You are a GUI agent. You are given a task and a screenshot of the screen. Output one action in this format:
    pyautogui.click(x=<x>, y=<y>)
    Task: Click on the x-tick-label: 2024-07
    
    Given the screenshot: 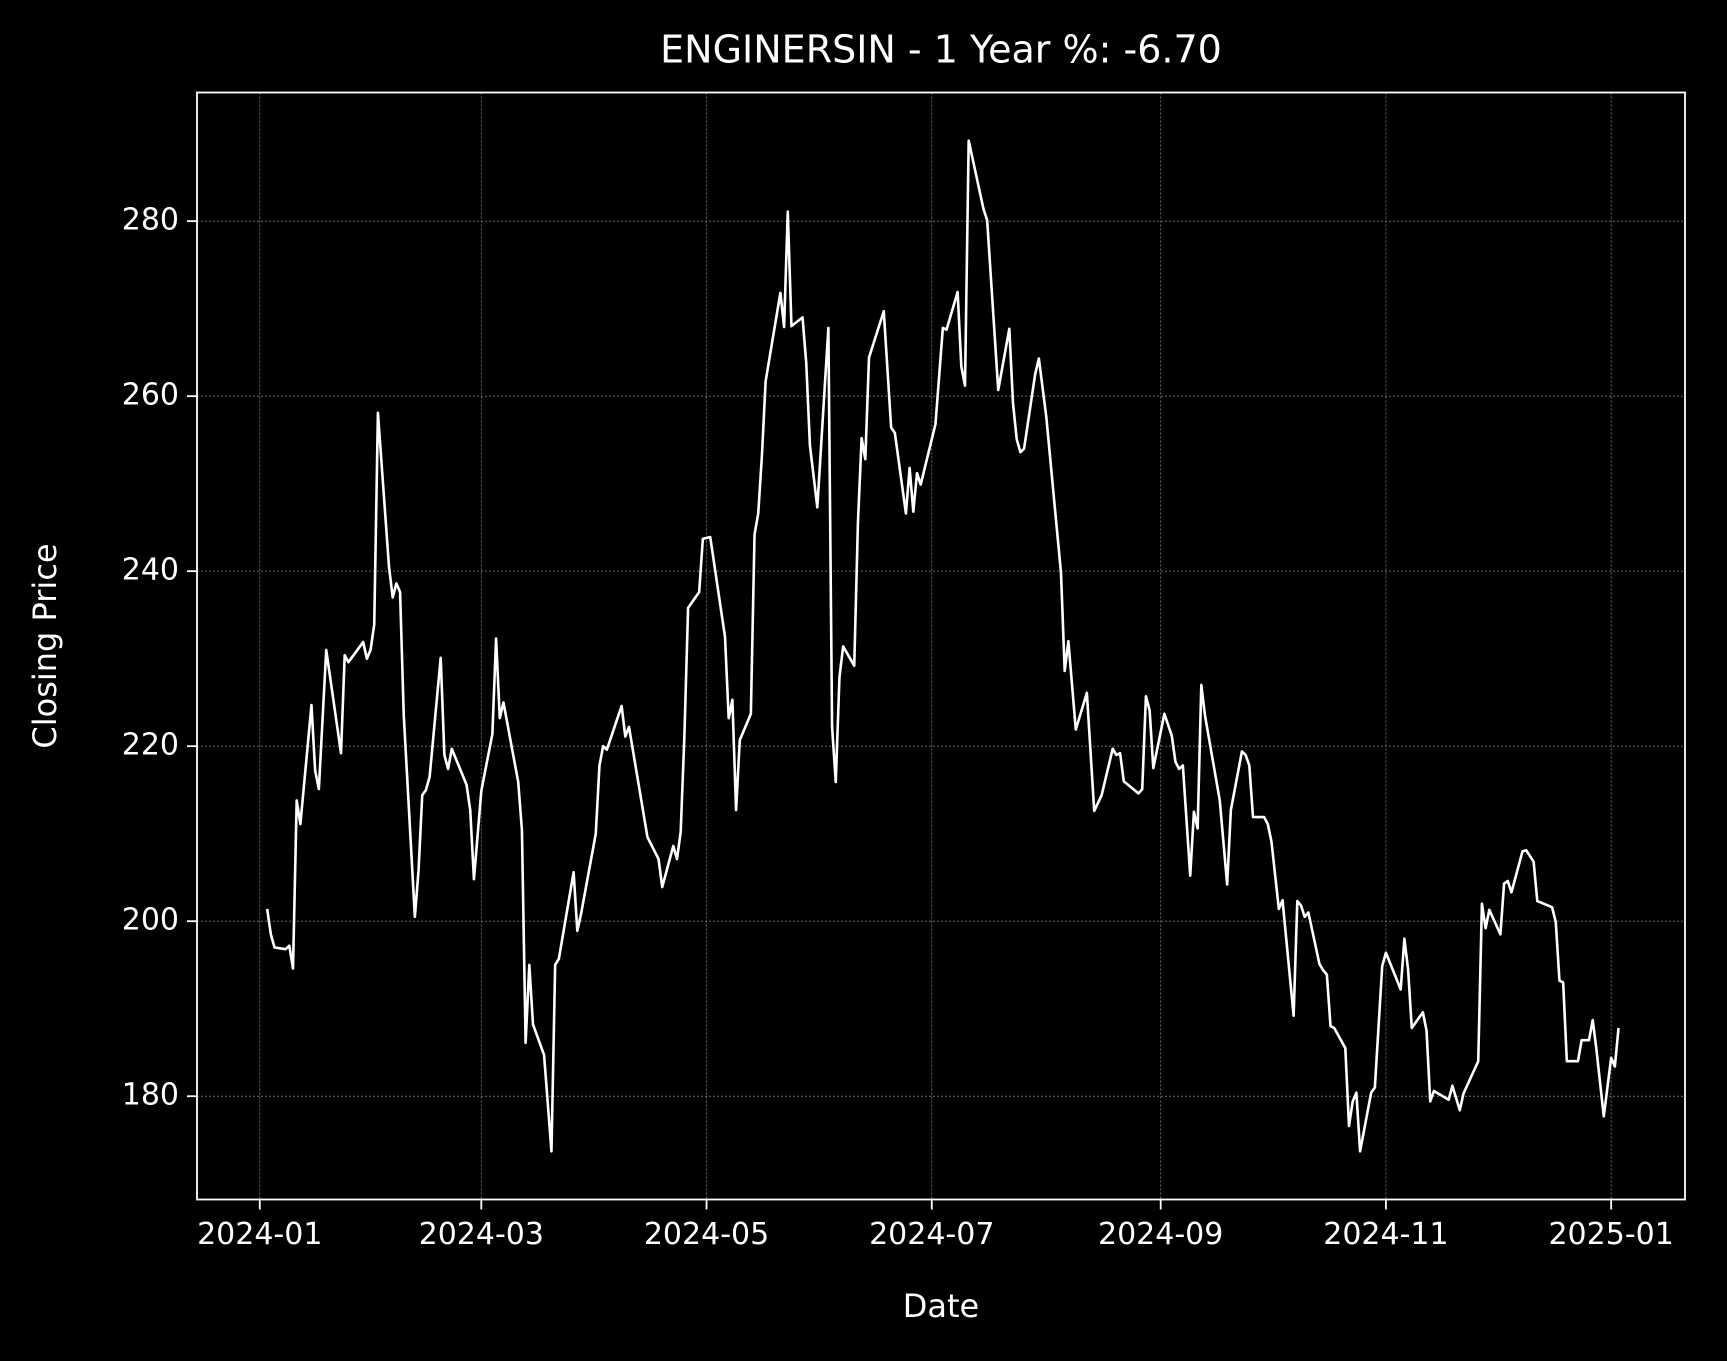 What is the action you would take?
    pyautogui.click(x=931, y=1234)
    